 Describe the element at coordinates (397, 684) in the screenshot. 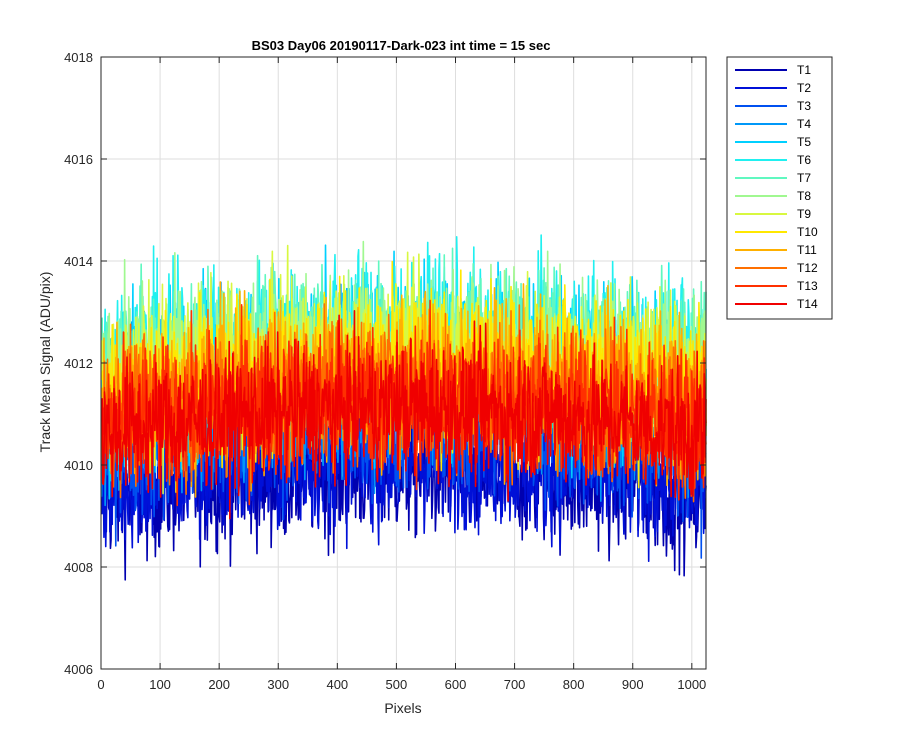

I see `x-tick-label: 500` at that location.